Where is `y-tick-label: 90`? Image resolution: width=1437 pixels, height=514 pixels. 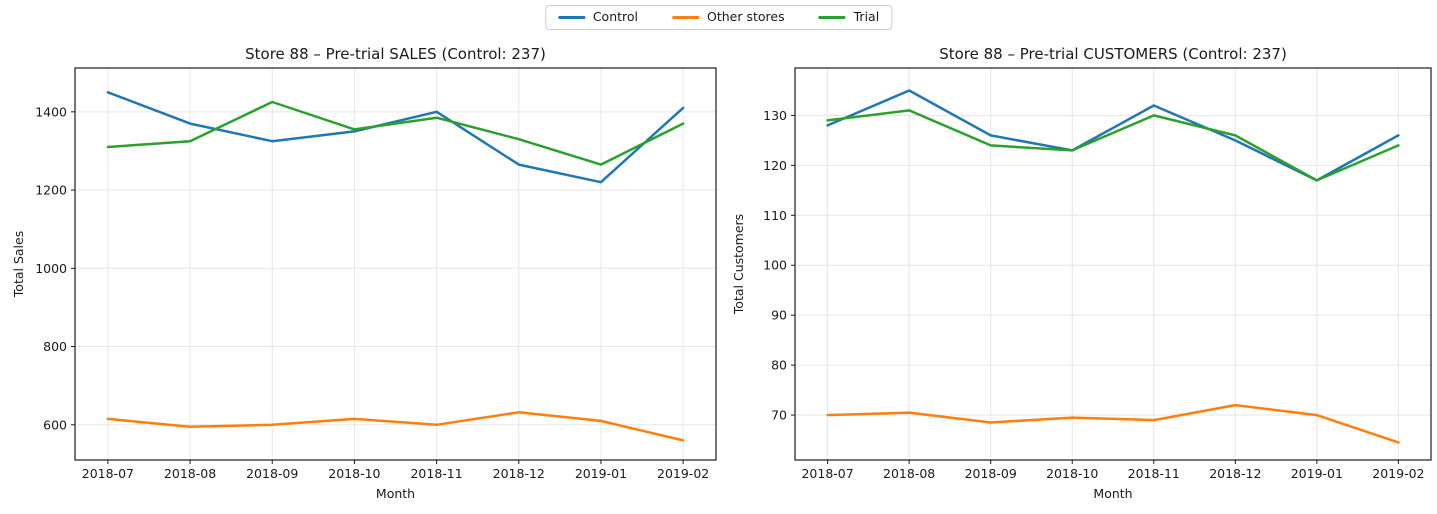 y-tick-label: 90 is located at coordinates (779, 315).